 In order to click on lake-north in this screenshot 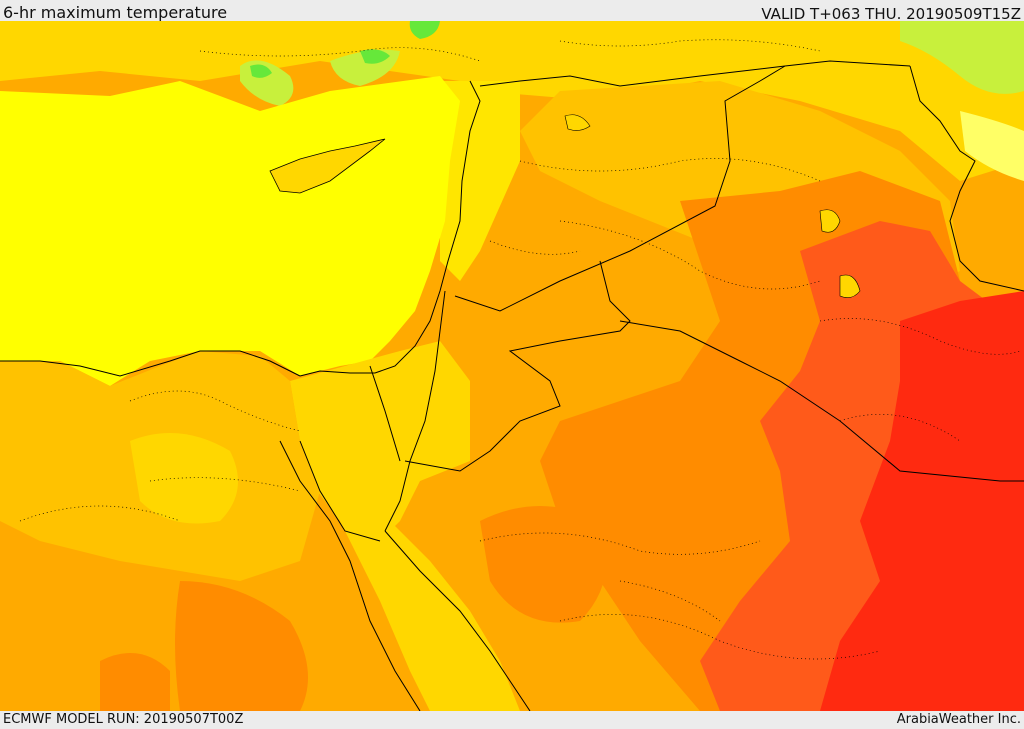, I will do `click(830, 221)`.